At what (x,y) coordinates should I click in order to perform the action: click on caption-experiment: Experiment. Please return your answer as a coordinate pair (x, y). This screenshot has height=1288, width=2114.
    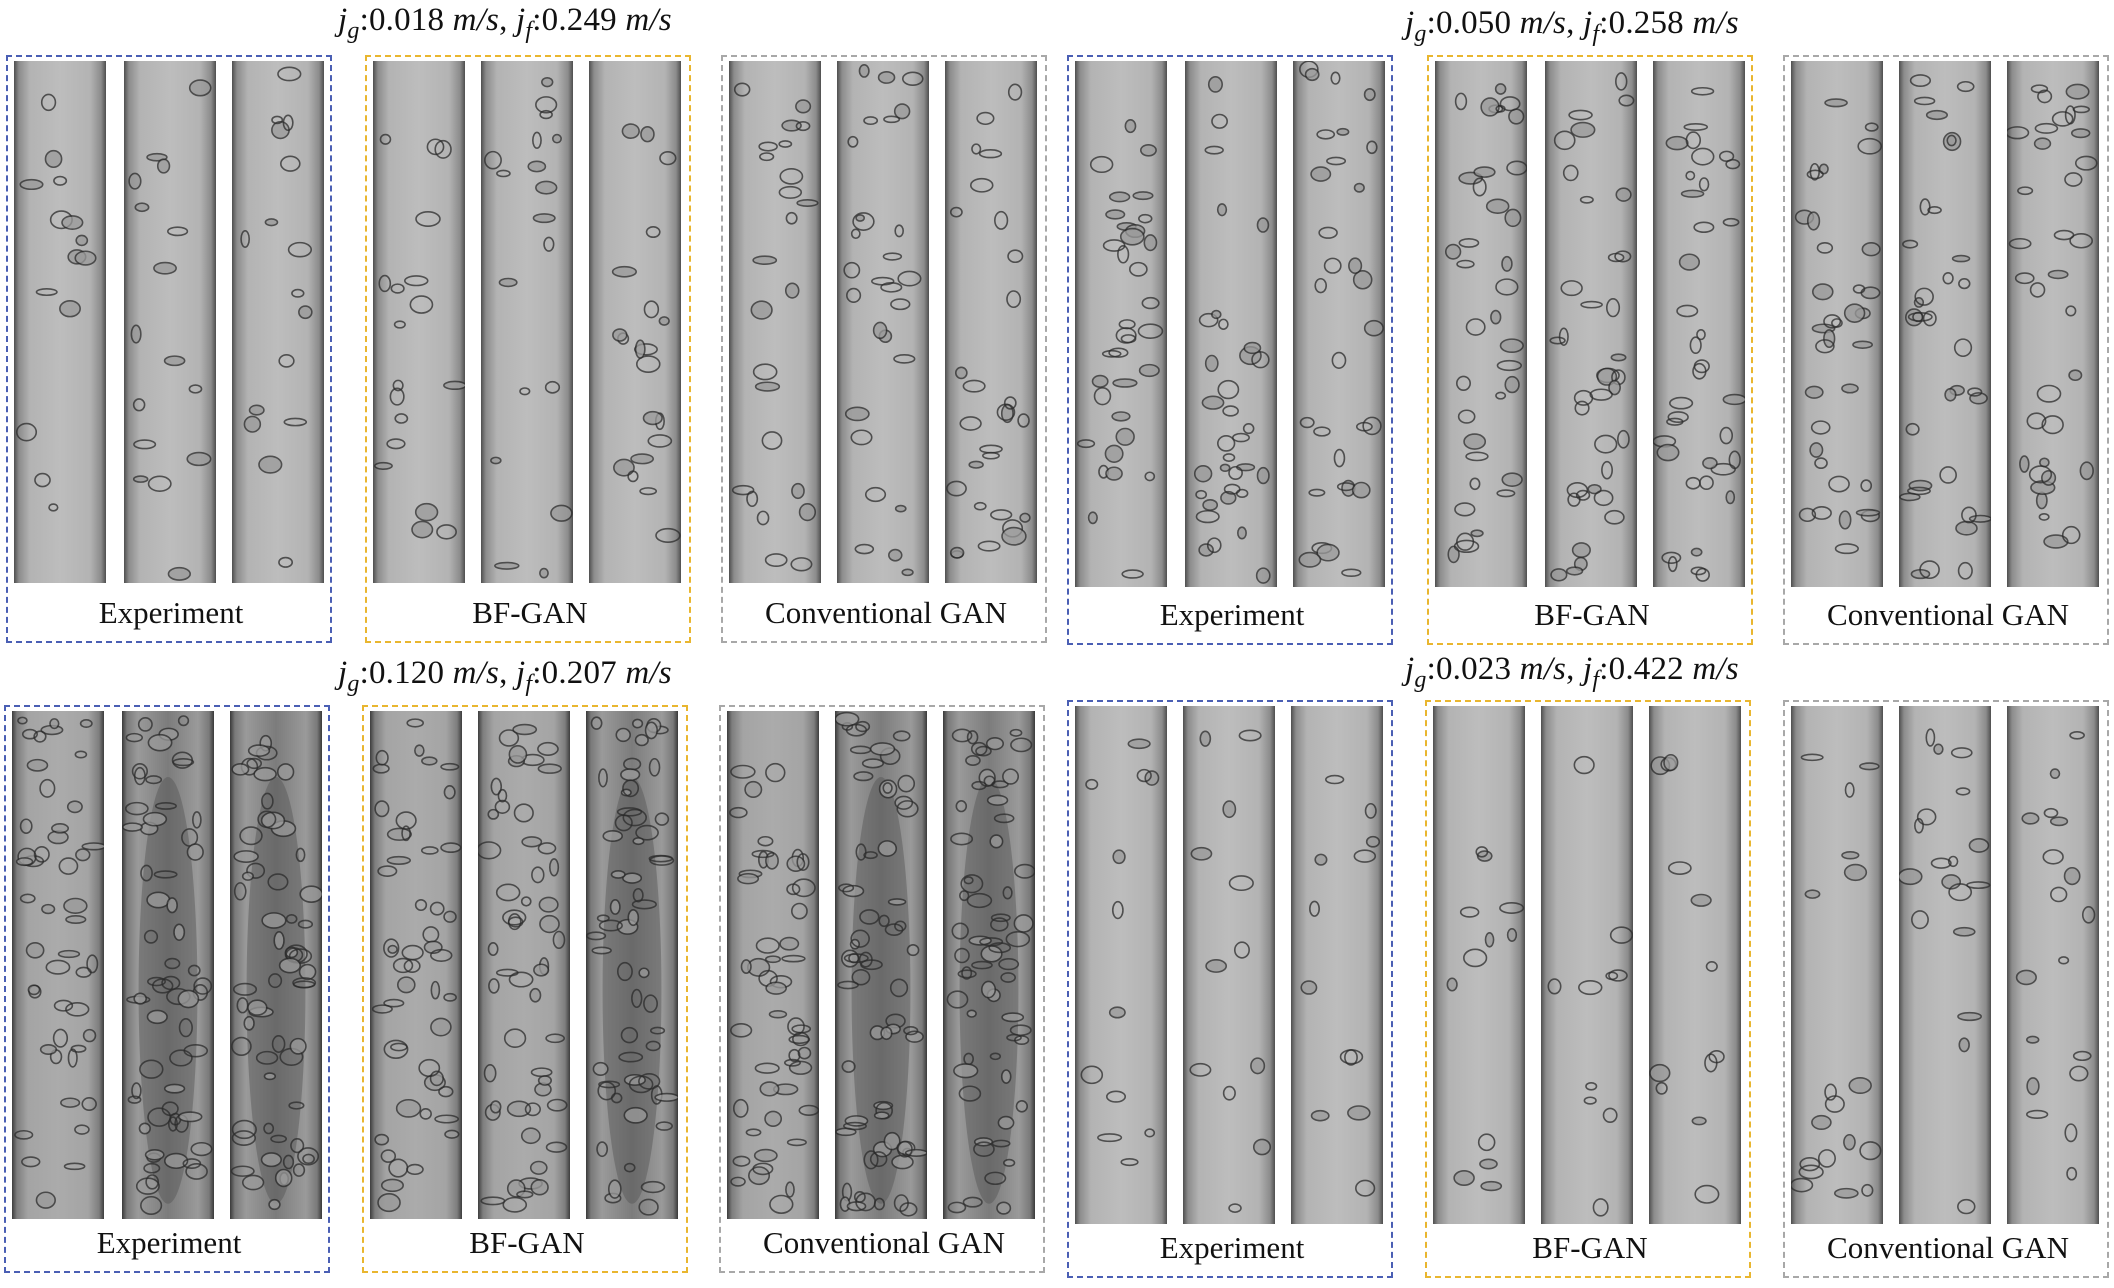
    Looking at the image, I should click on (1232, 614).